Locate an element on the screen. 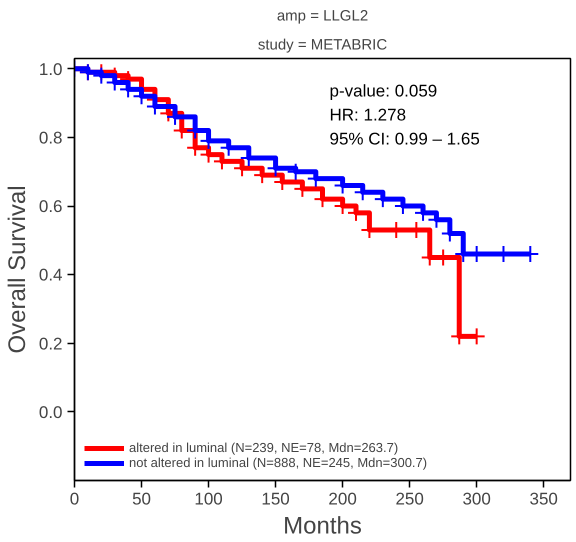 The image size is (576, 542). legend-label: altered in luminal (N=239, NE=78, Mdn=263.7) is located at coordinates (263, 447).